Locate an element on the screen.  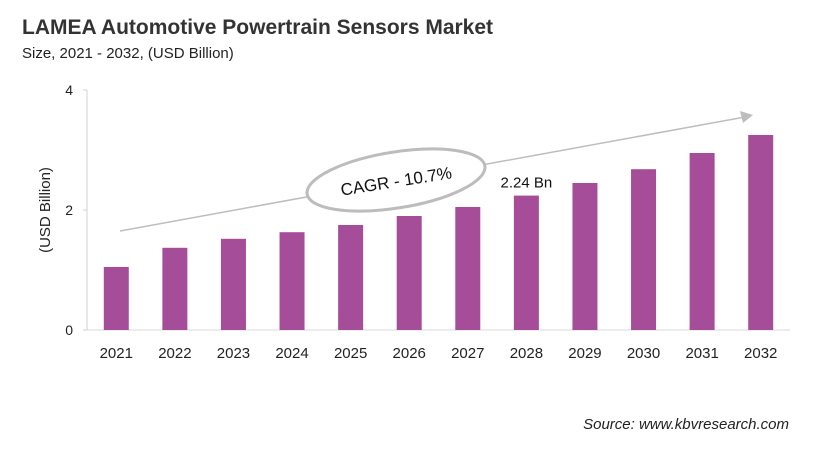
x-tick-label: 2023 is located at coordinates (233, 353).